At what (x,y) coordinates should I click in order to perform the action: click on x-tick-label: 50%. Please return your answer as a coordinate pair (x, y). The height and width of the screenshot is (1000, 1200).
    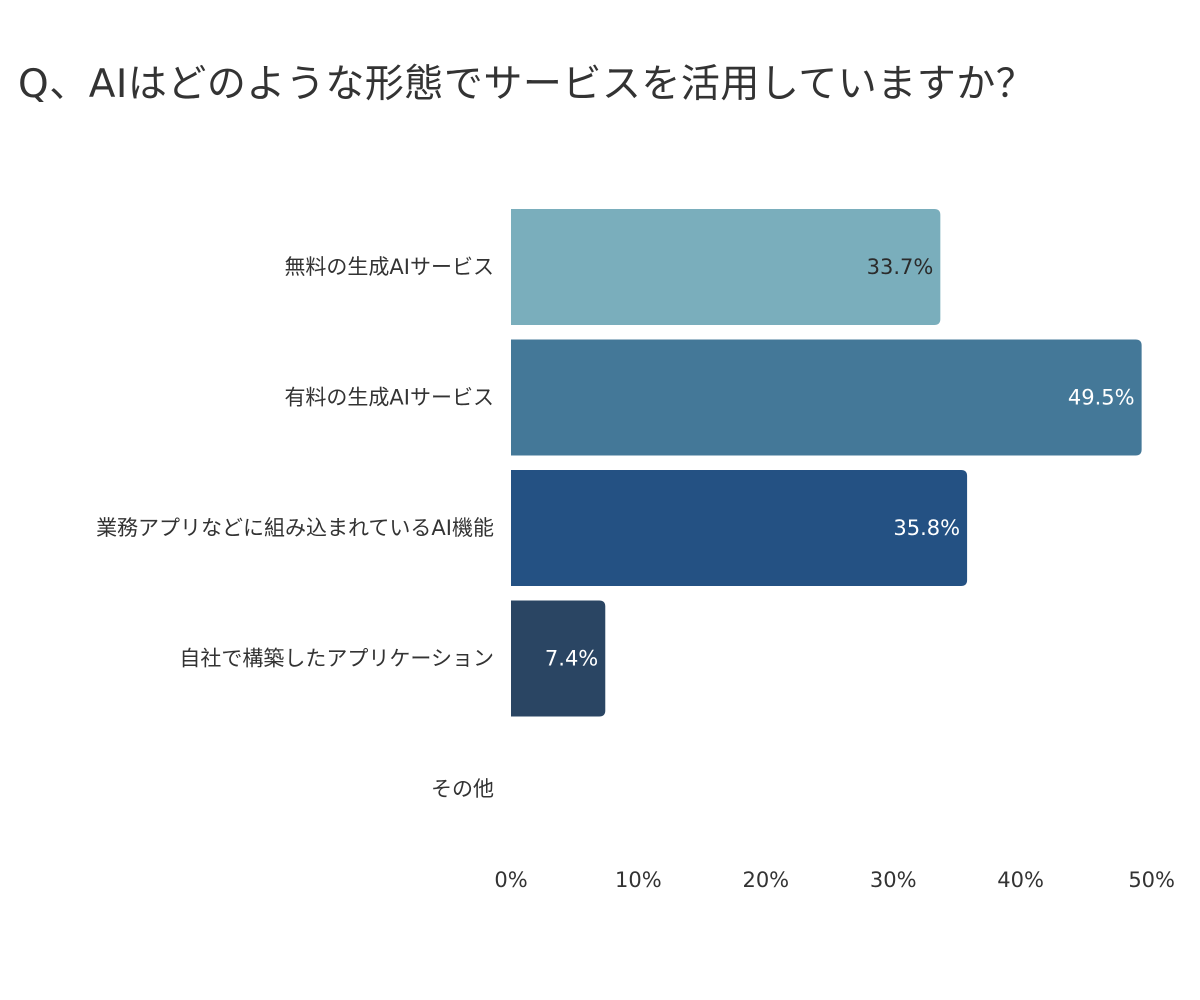
    Looking at the image, I should click on (1151, 880).